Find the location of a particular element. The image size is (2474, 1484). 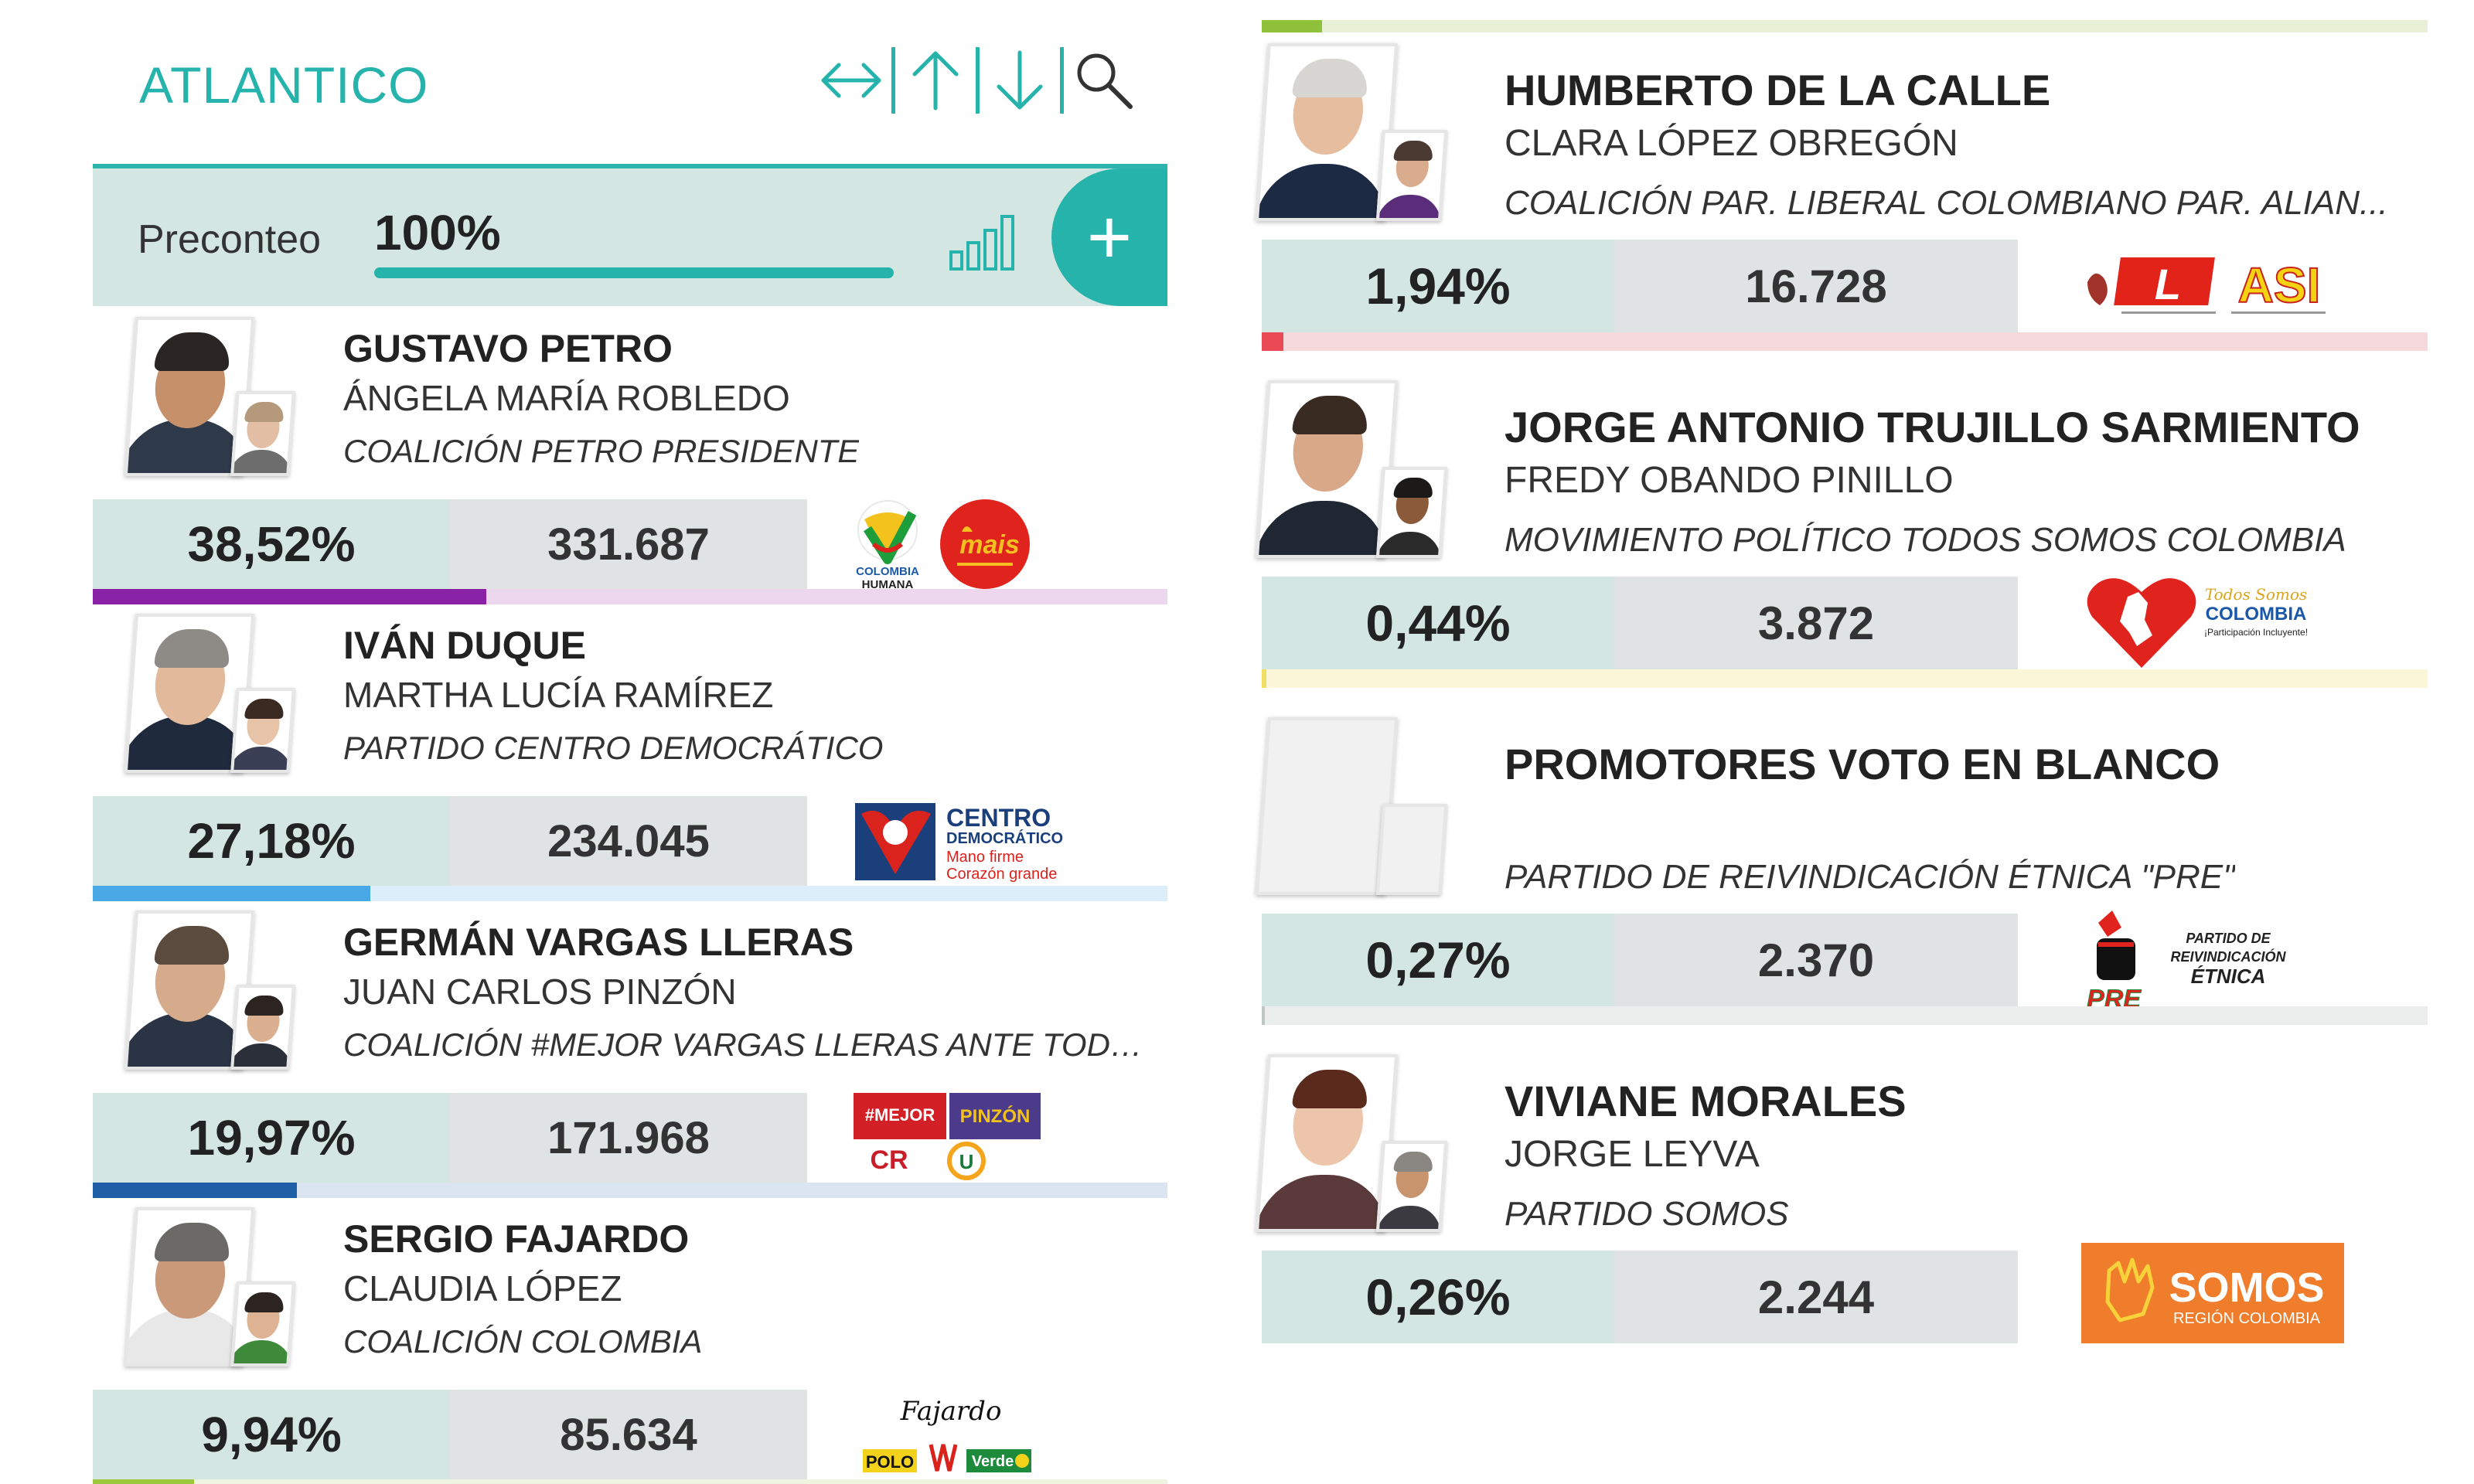

candidate-name: PROMOTORES VOTO EN BLANCO is located at coordinates (1862, 764).